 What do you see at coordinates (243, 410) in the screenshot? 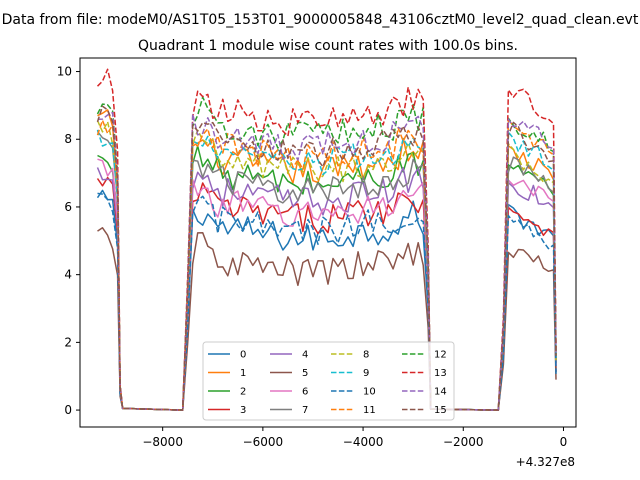
I see `legend-label-3: 3` at bounding box center [243, 410].